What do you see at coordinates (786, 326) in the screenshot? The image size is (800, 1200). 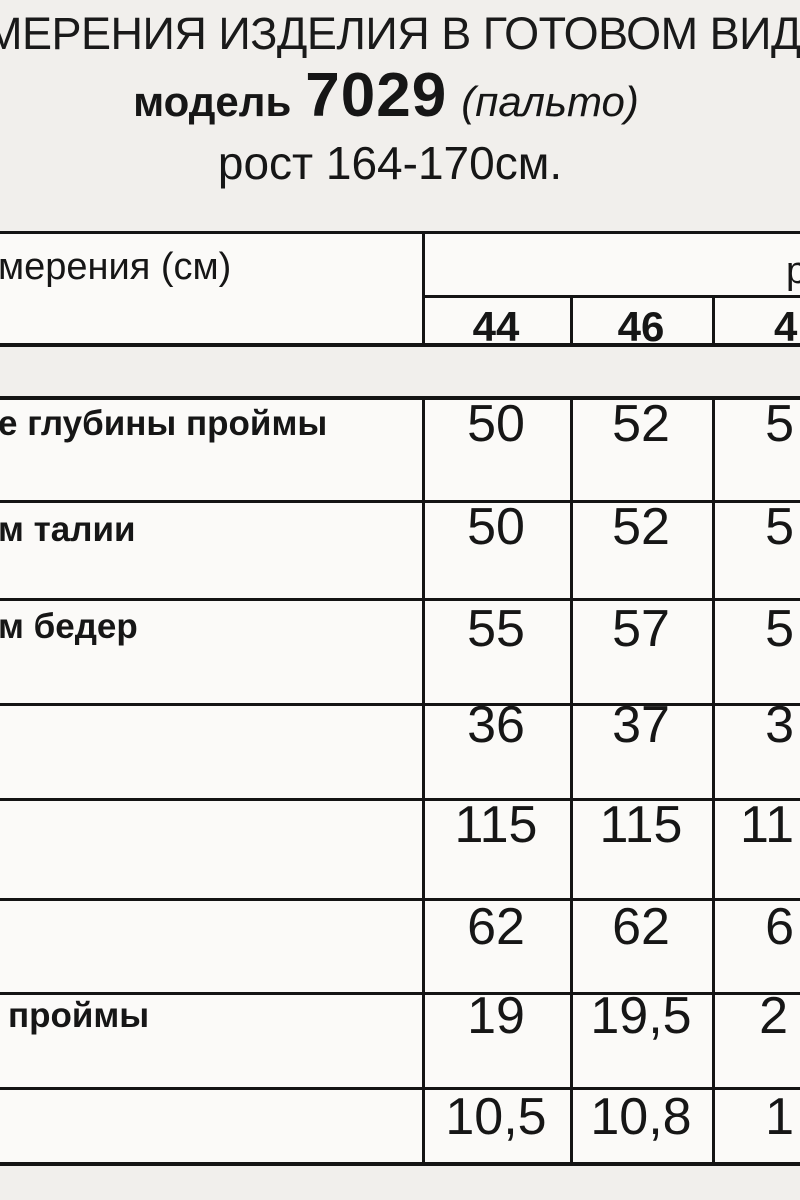 I see `size-header-48: 4` at bounding box center [786, 326].